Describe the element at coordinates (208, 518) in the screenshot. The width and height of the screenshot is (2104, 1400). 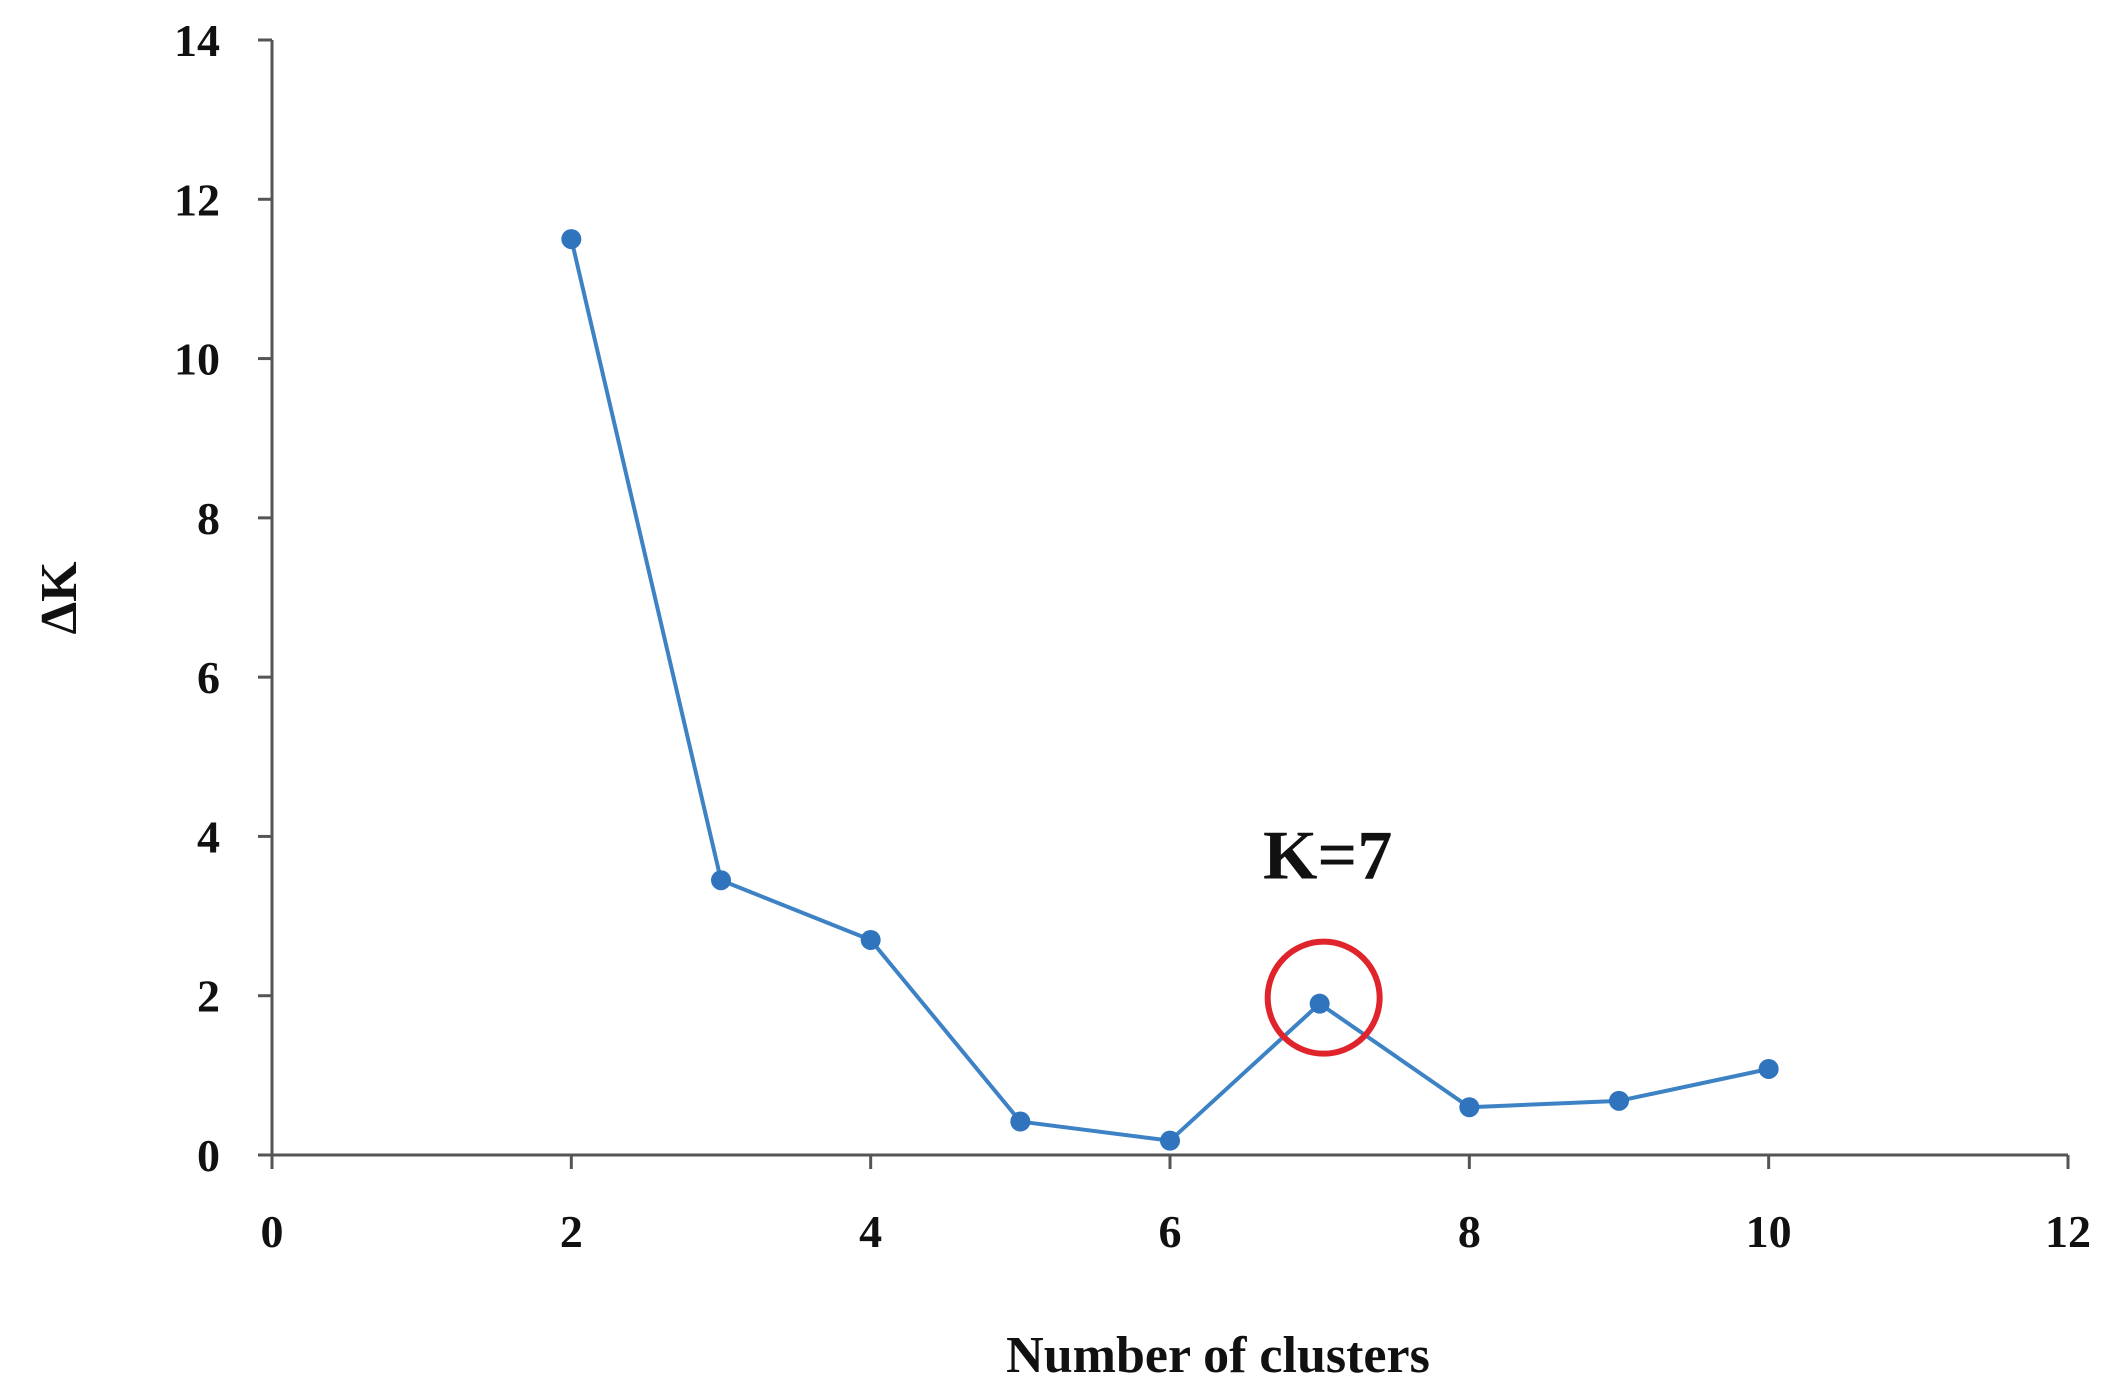
I see `y-tick-label: 8` at that location.